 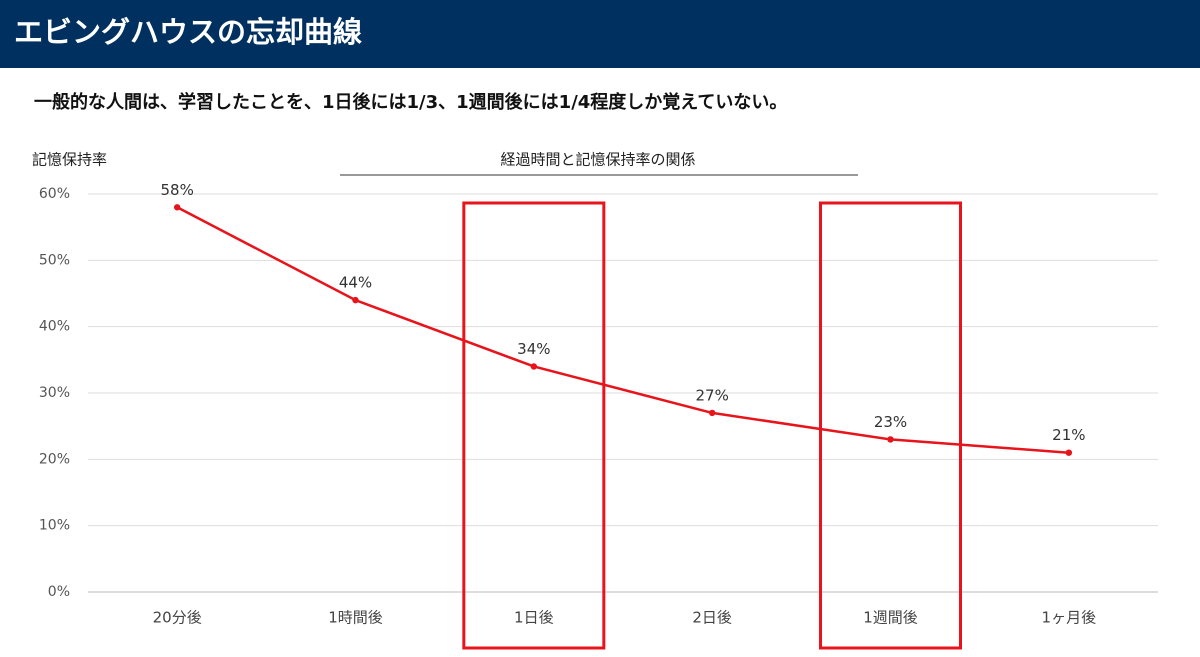 What do you see at coordinates (54, 393) in the screenshot?
I see `y-tick-label: 30%` at bounding box center [54, 393].